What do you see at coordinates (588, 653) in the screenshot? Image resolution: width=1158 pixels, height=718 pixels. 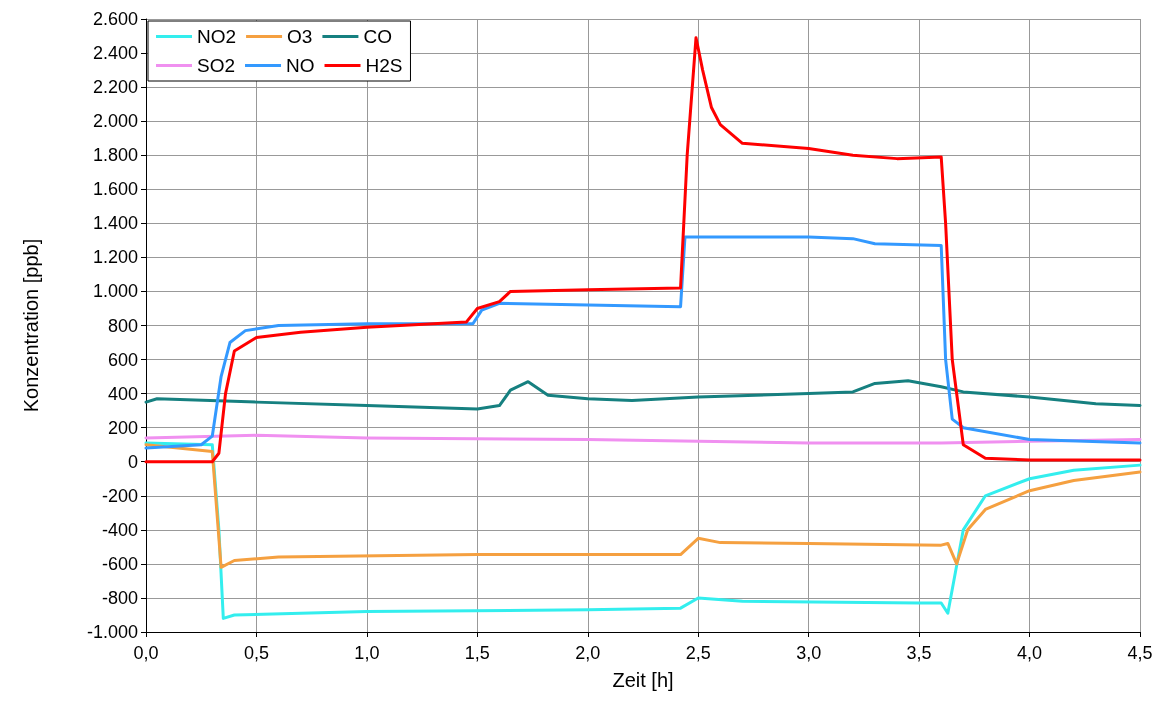 I see `x-tick-label: 2,0` at bounding box center [588, 653].